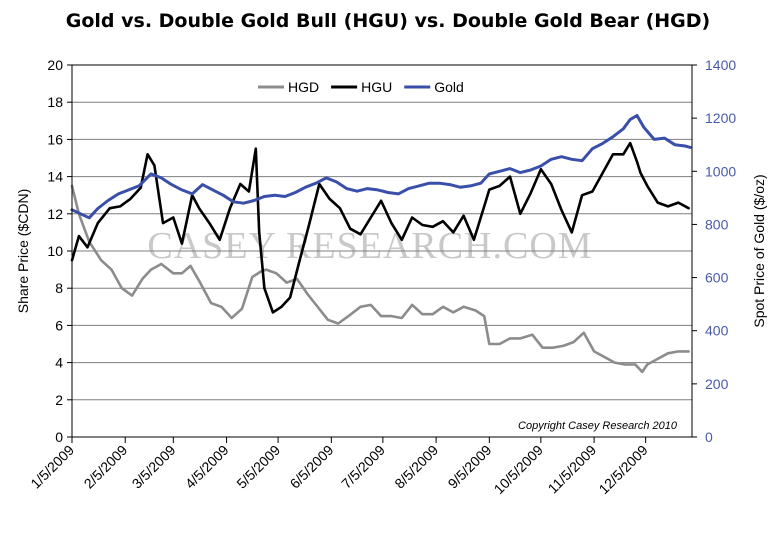 Image resolution: width=776 pixels, height=533 pixels. I want to click on y2-tick-label: 200, so click(717, 384).